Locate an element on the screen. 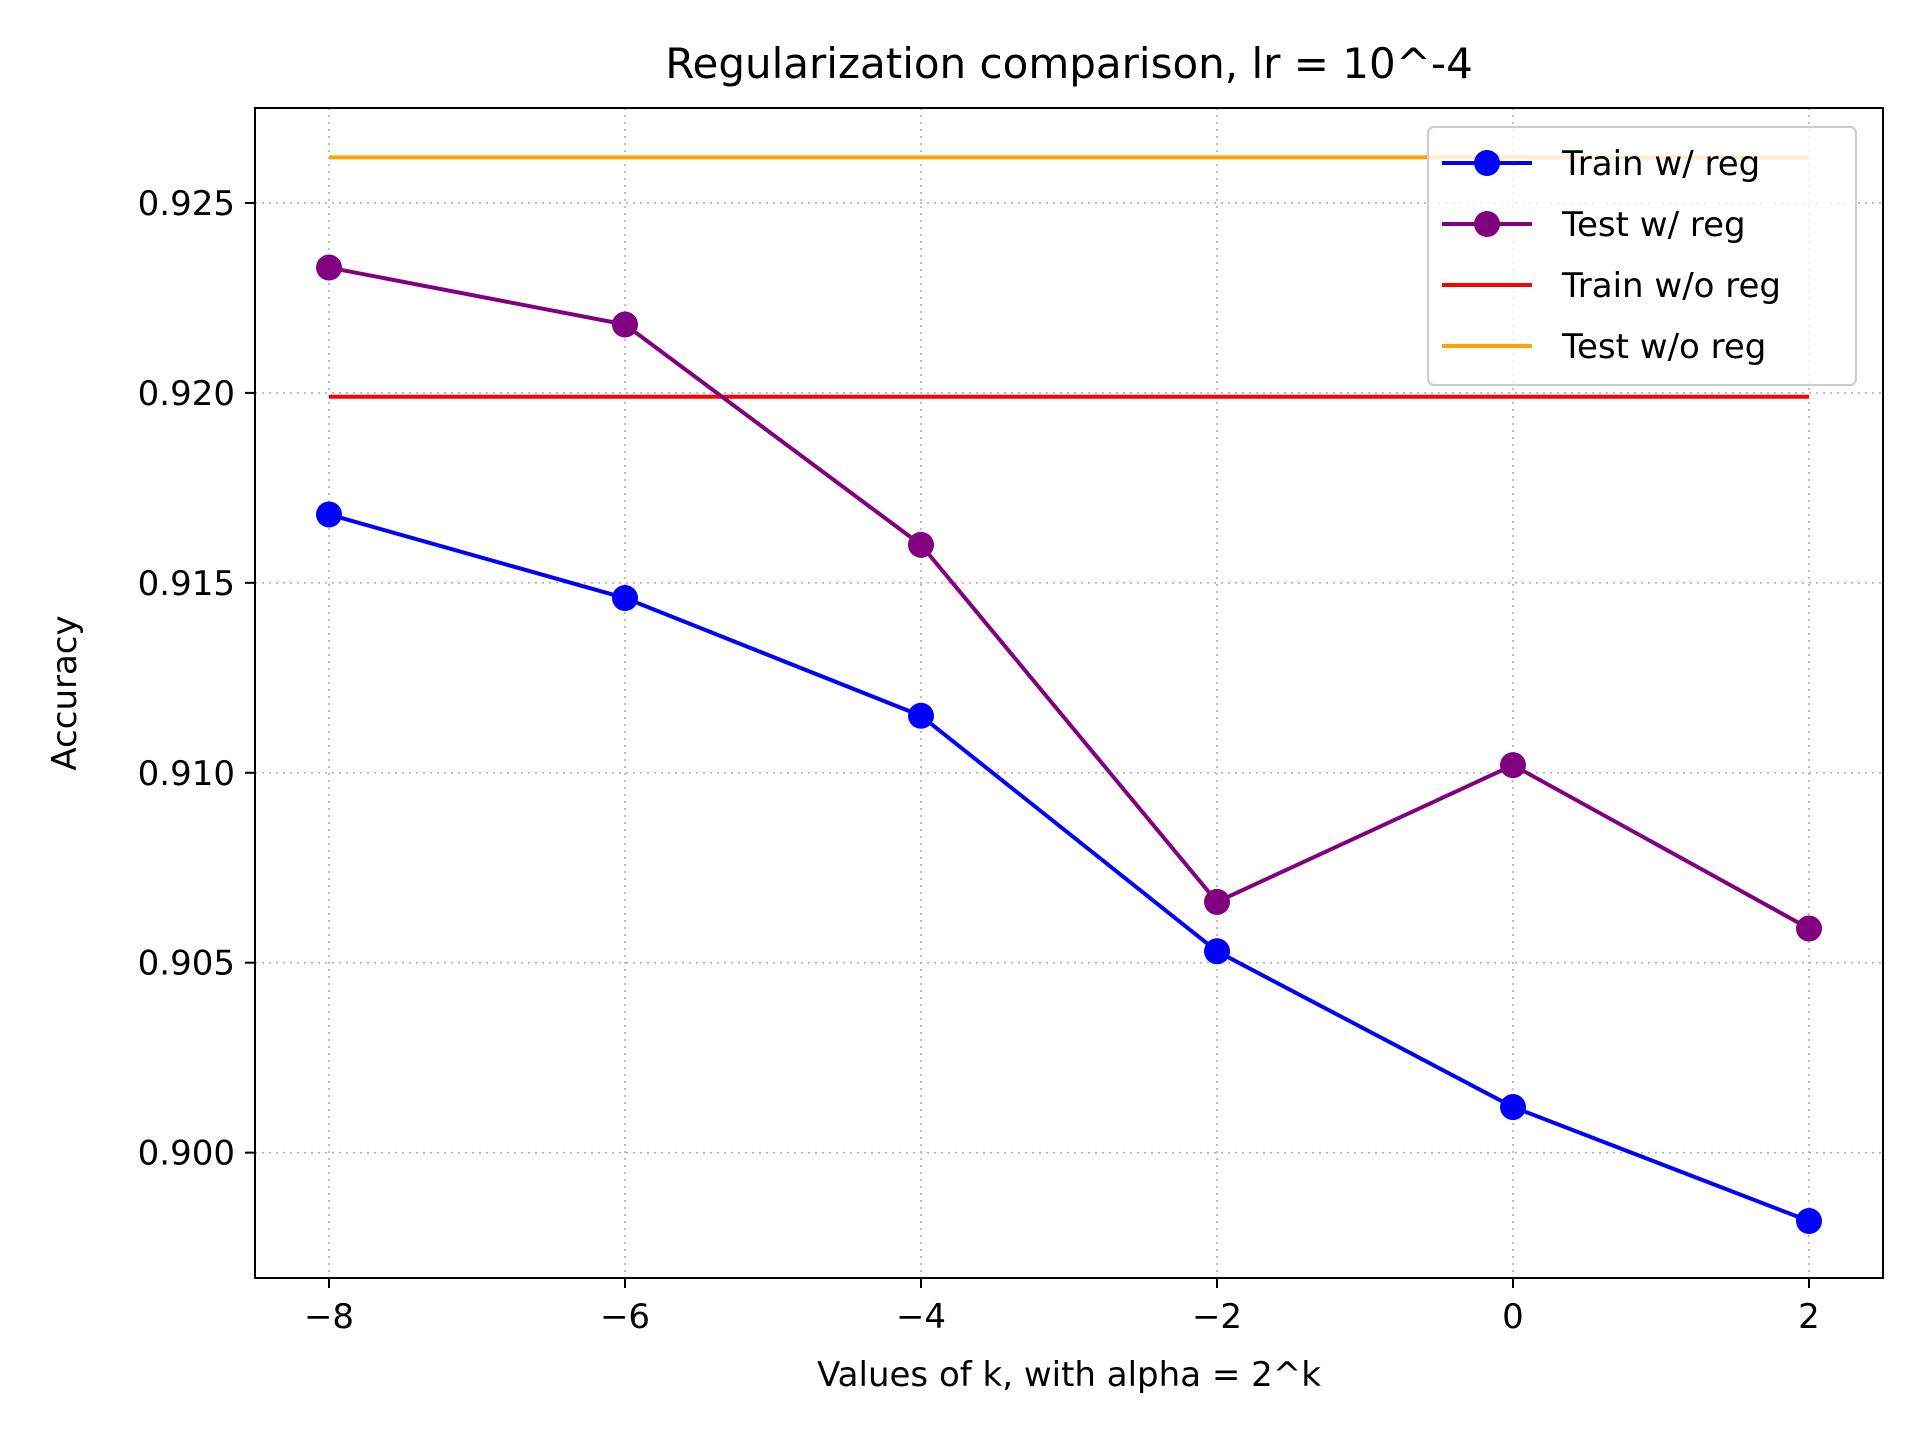  legend-box is located at coordinates (1642, 256).